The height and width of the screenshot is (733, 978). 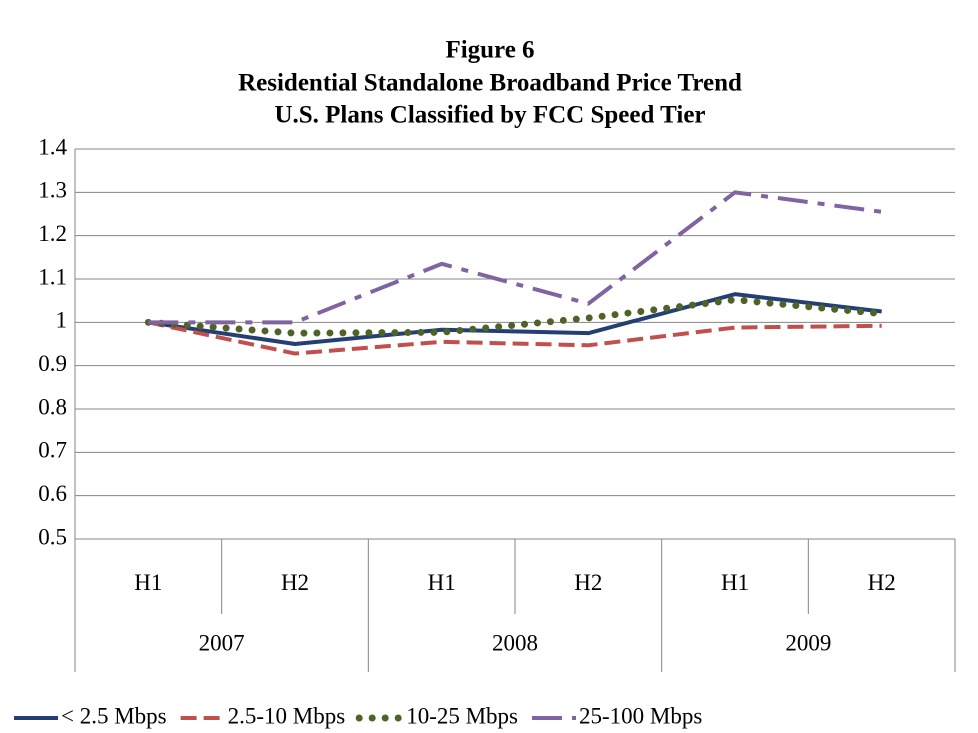 I want to click on y-tick-label: 0.7, so click(x=52, y=450).